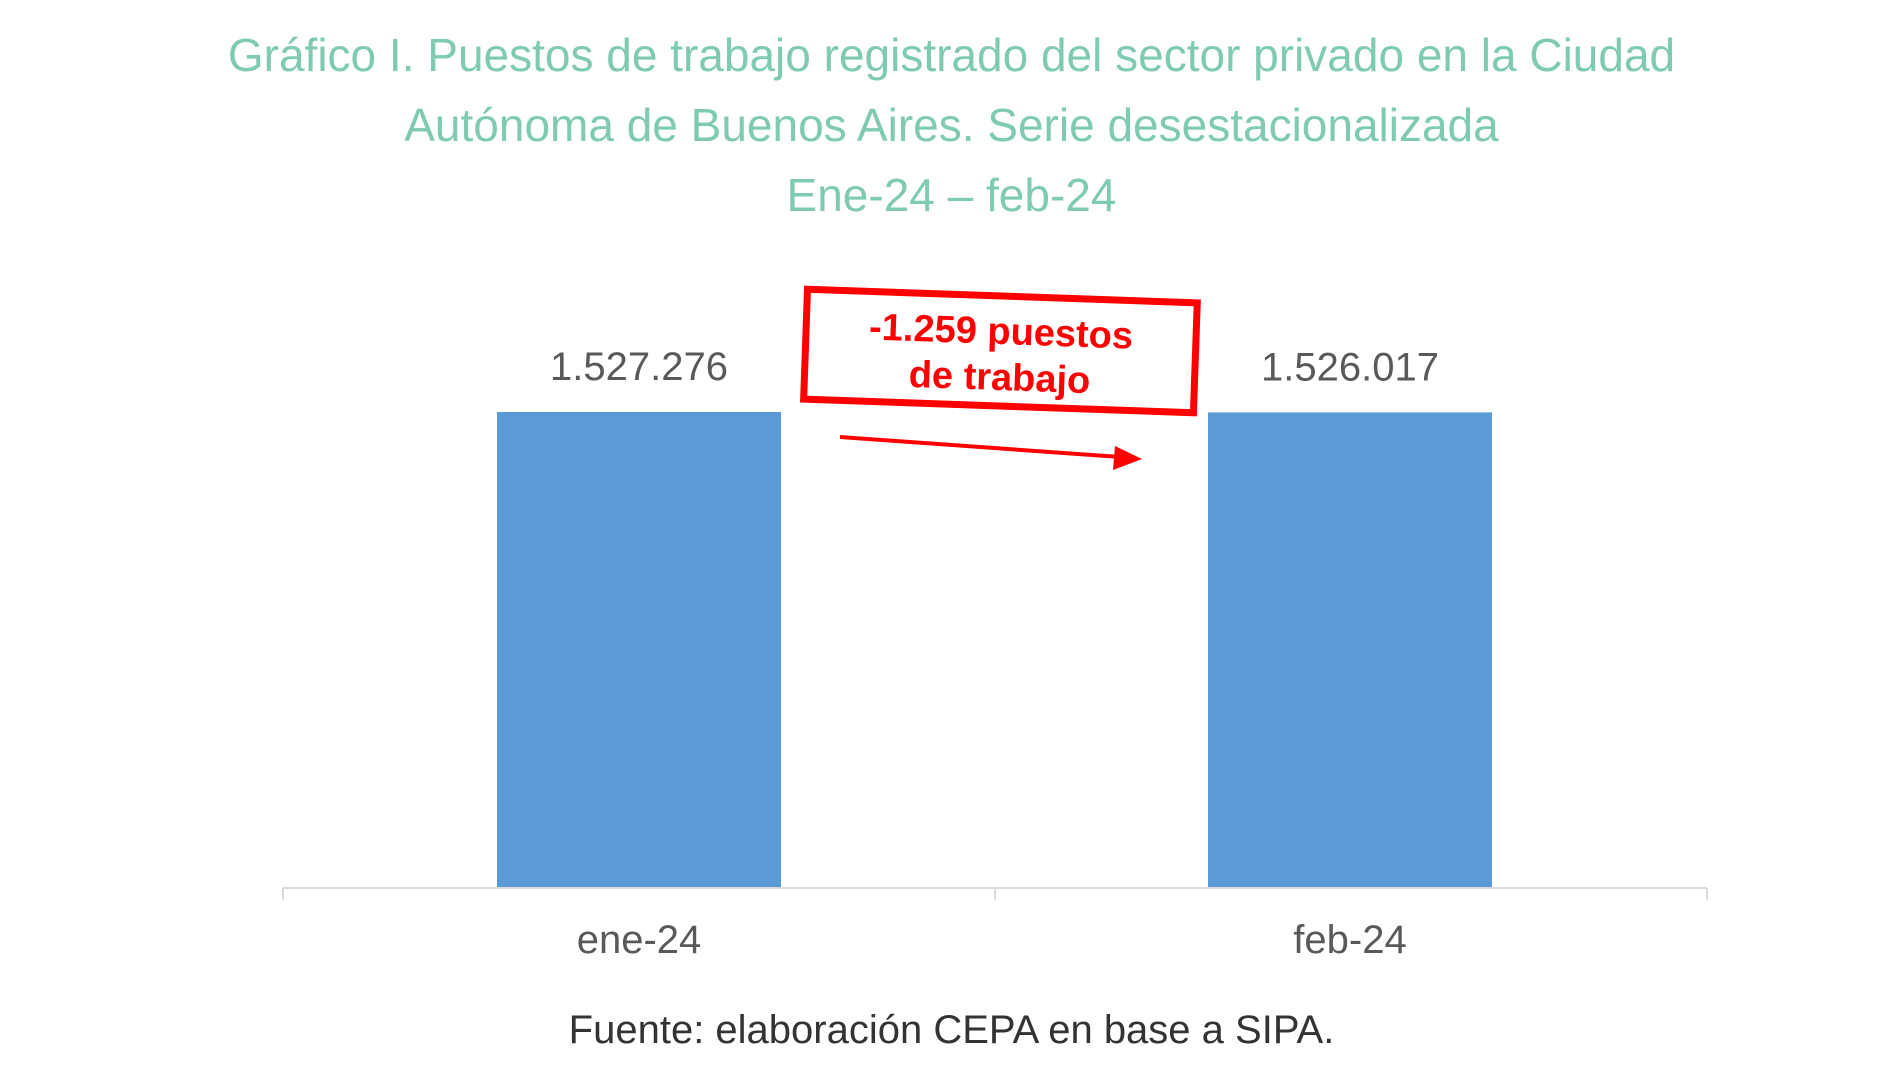 This screenshot has width=1903, height=1067. Describe the element at coordinates (1127, 458) in the screenshot. I see `arrow-head` at that location.